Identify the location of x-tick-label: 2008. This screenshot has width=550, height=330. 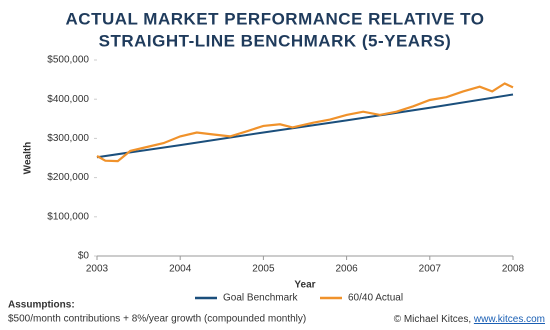
(513, 269).